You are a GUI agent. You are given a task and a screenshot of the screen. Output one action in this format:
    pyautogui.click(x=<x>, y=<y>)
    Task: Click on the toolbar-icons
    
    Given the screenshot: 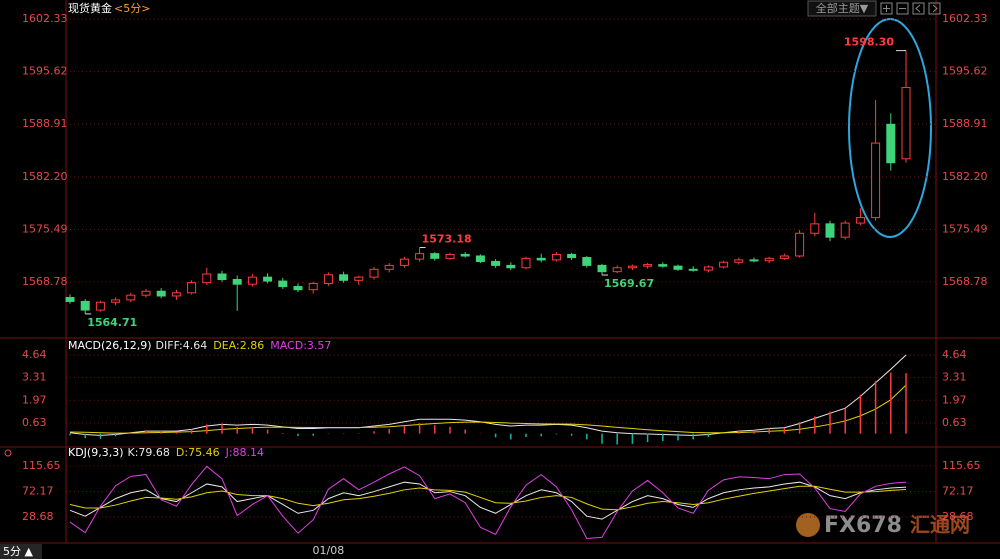 What is the action you would take?
    pyautogui.click(x=910, y=8)
    